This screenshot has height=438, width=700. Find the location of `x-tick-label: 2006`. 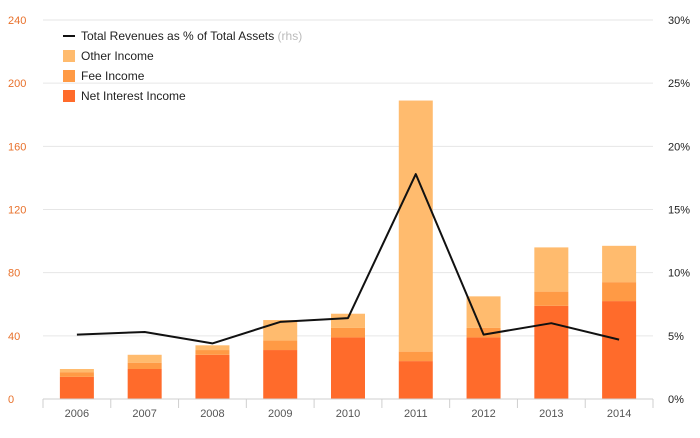

x-tick-label: 2006 is located at coordinates (77, 414).